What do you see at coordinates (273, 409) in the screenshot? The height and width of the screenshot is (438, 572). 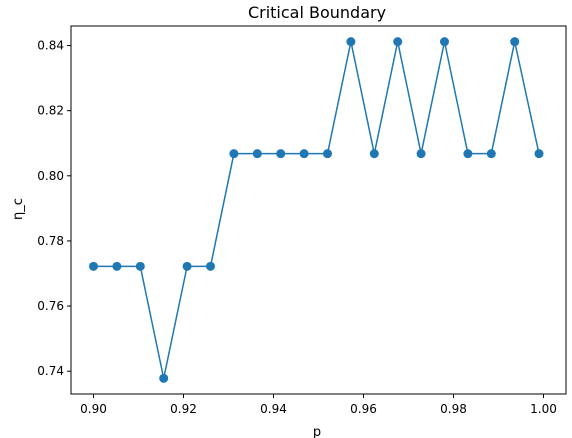 I see `x-tick-label: 0.94` at bounding box center [273, 409].